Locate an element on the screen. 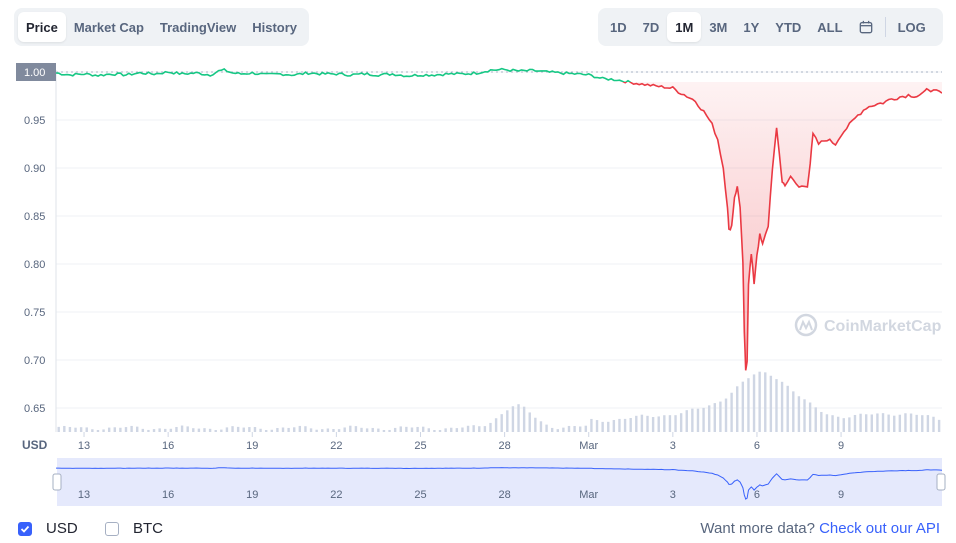 The height and width of the screenshot is (543, 956). currency-label: USD is located at coordinates (35, 445).